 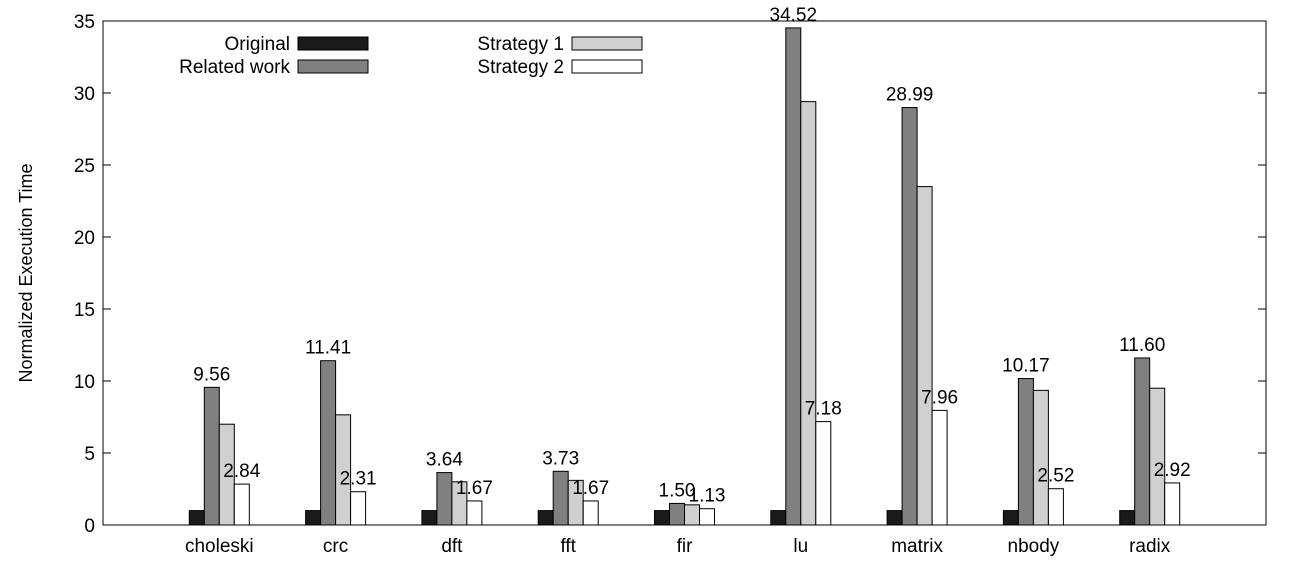 What do you see at coordinates (1142, 345) in the screenshot?
I see `data-label: 11.60` at bounding box center [1142, 345].